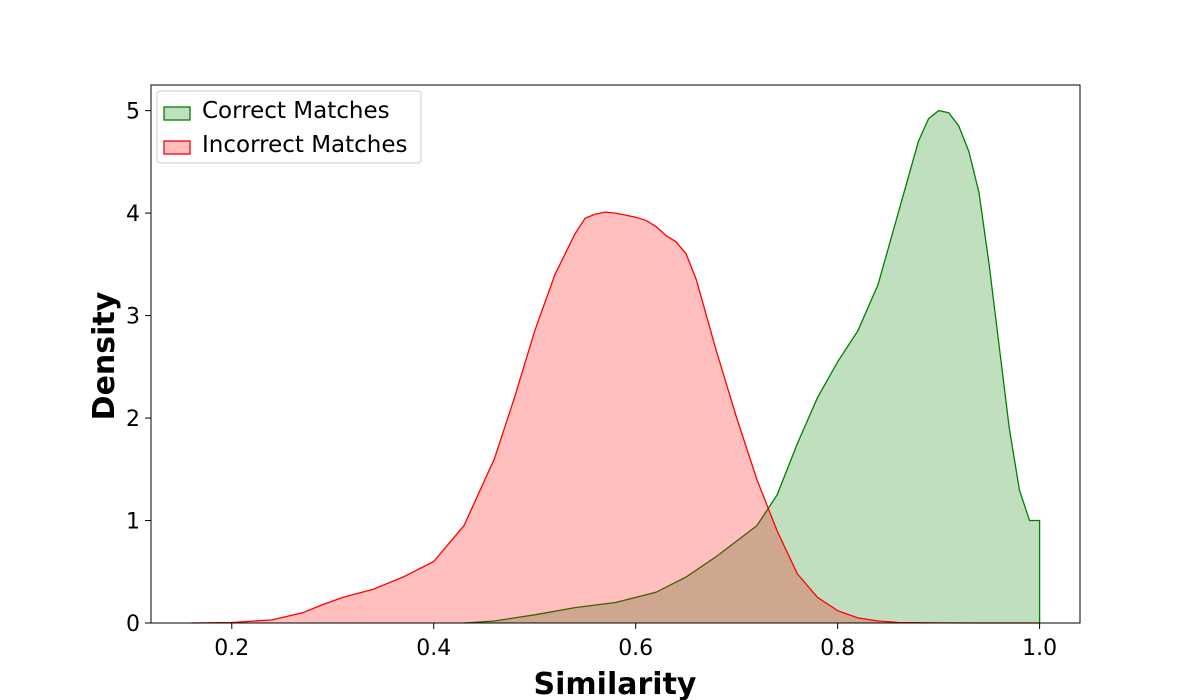 The width and height of the screenshot is (1200, 700). I want to click on legend-frame, so click(289, 127).